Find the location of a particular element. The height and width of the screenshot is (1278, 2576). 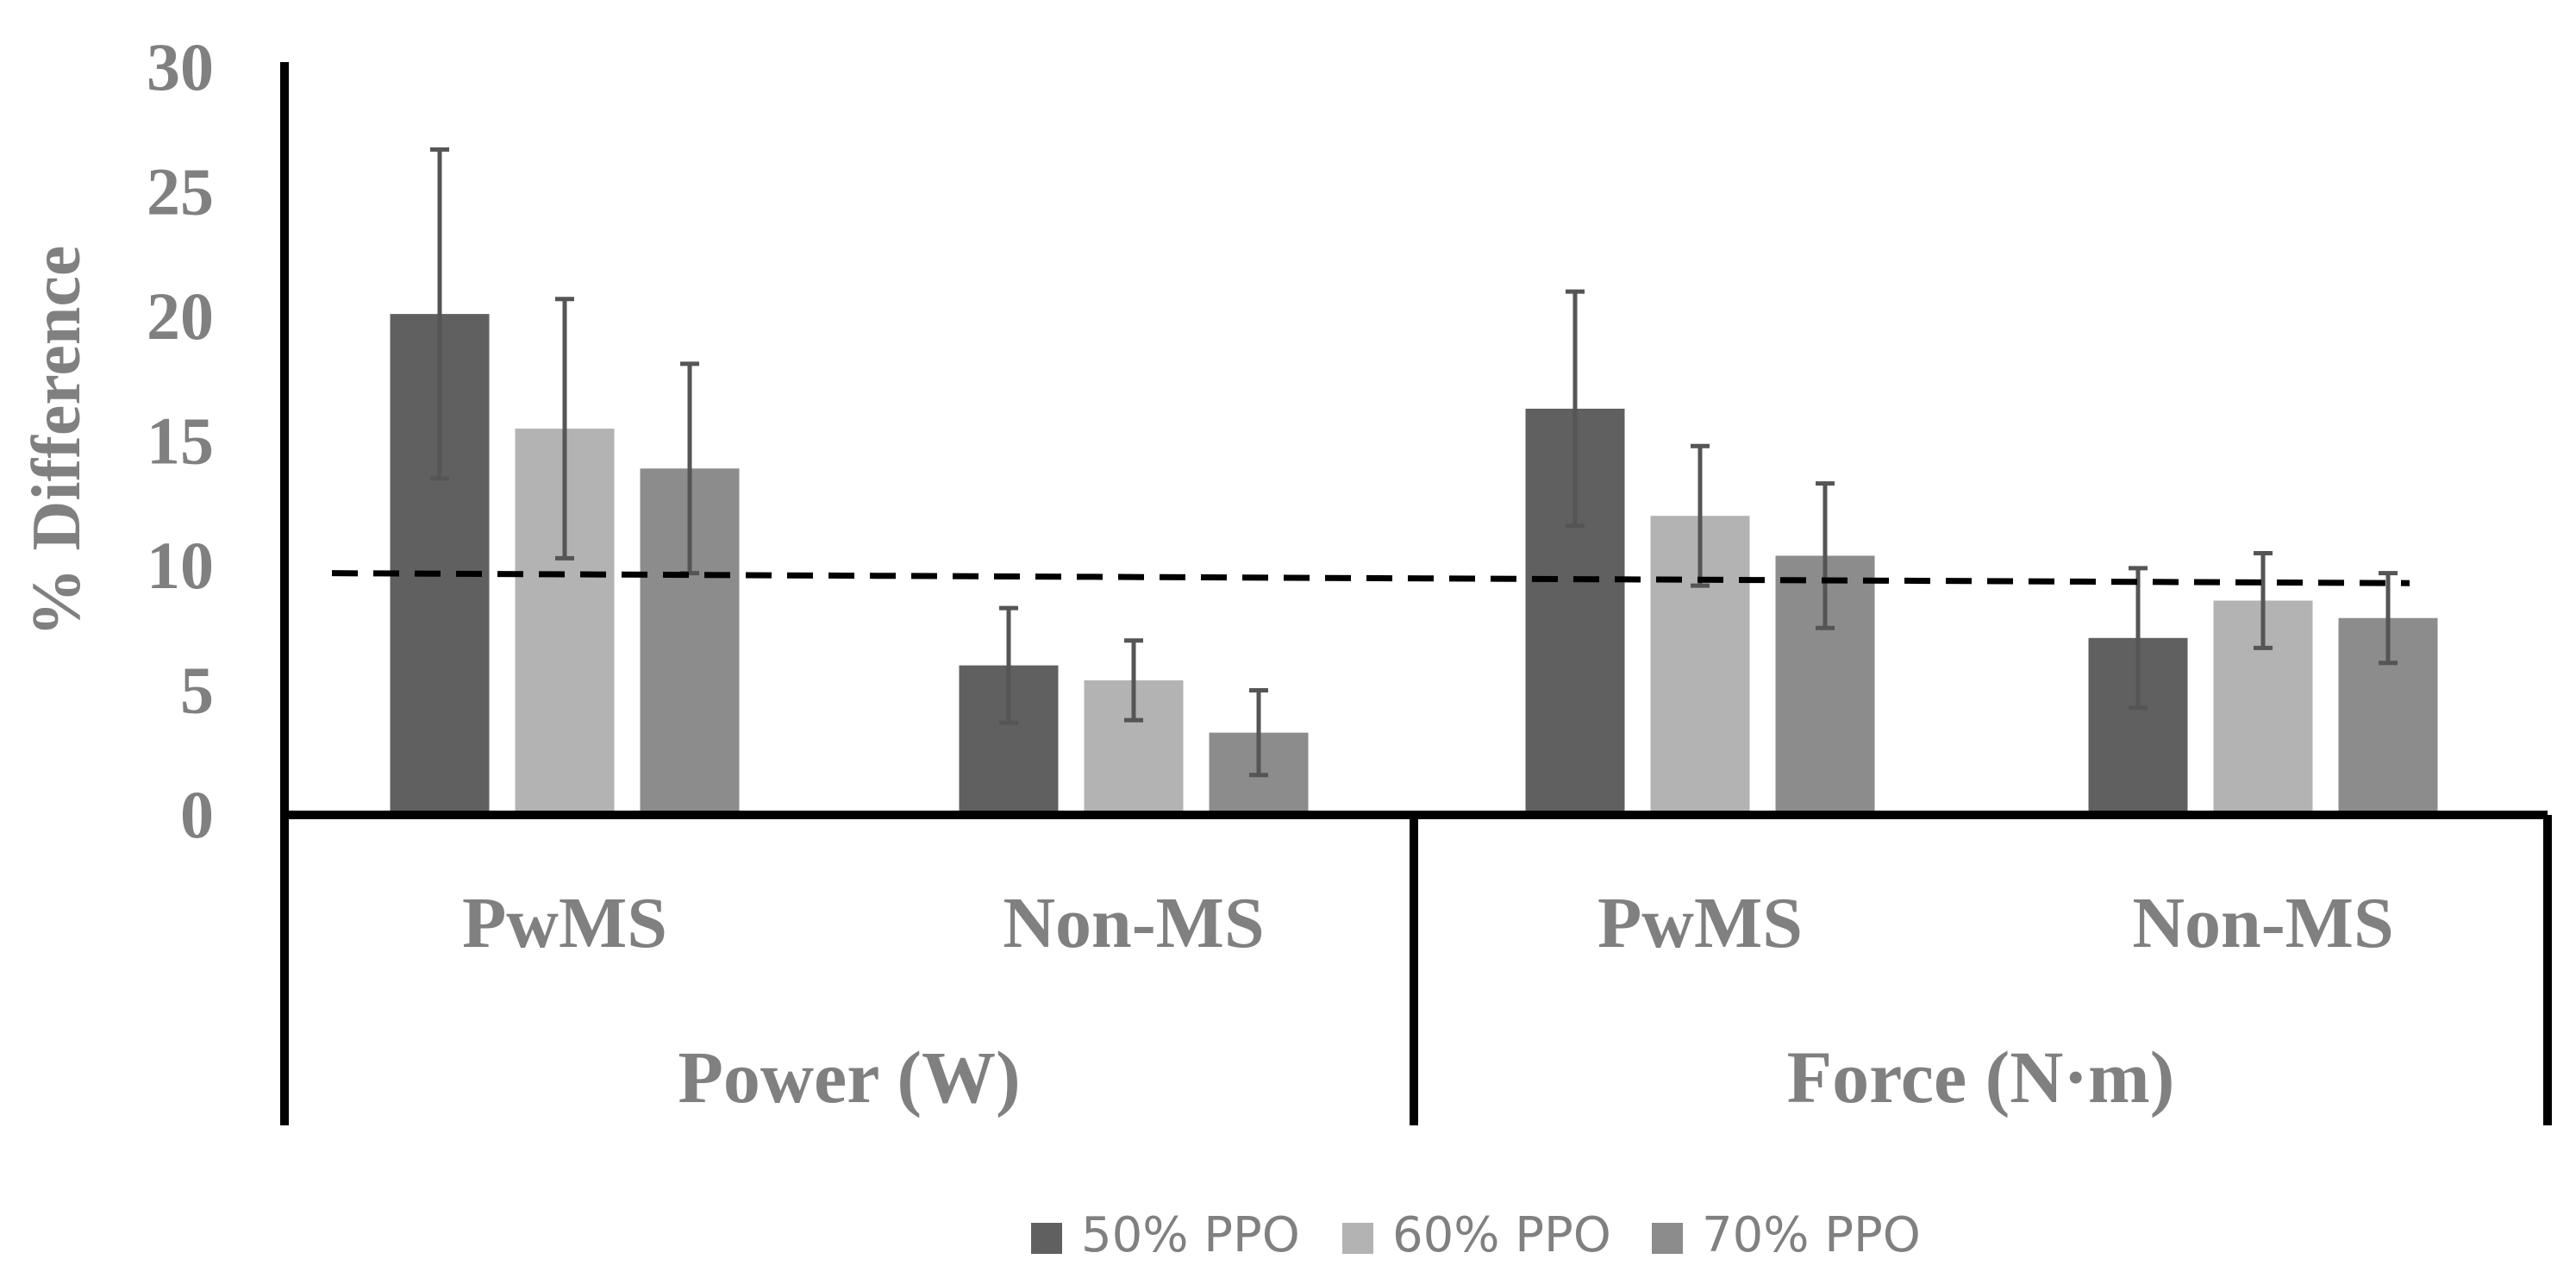

y-tick-label: 20 is located at coordinates (180, 316).